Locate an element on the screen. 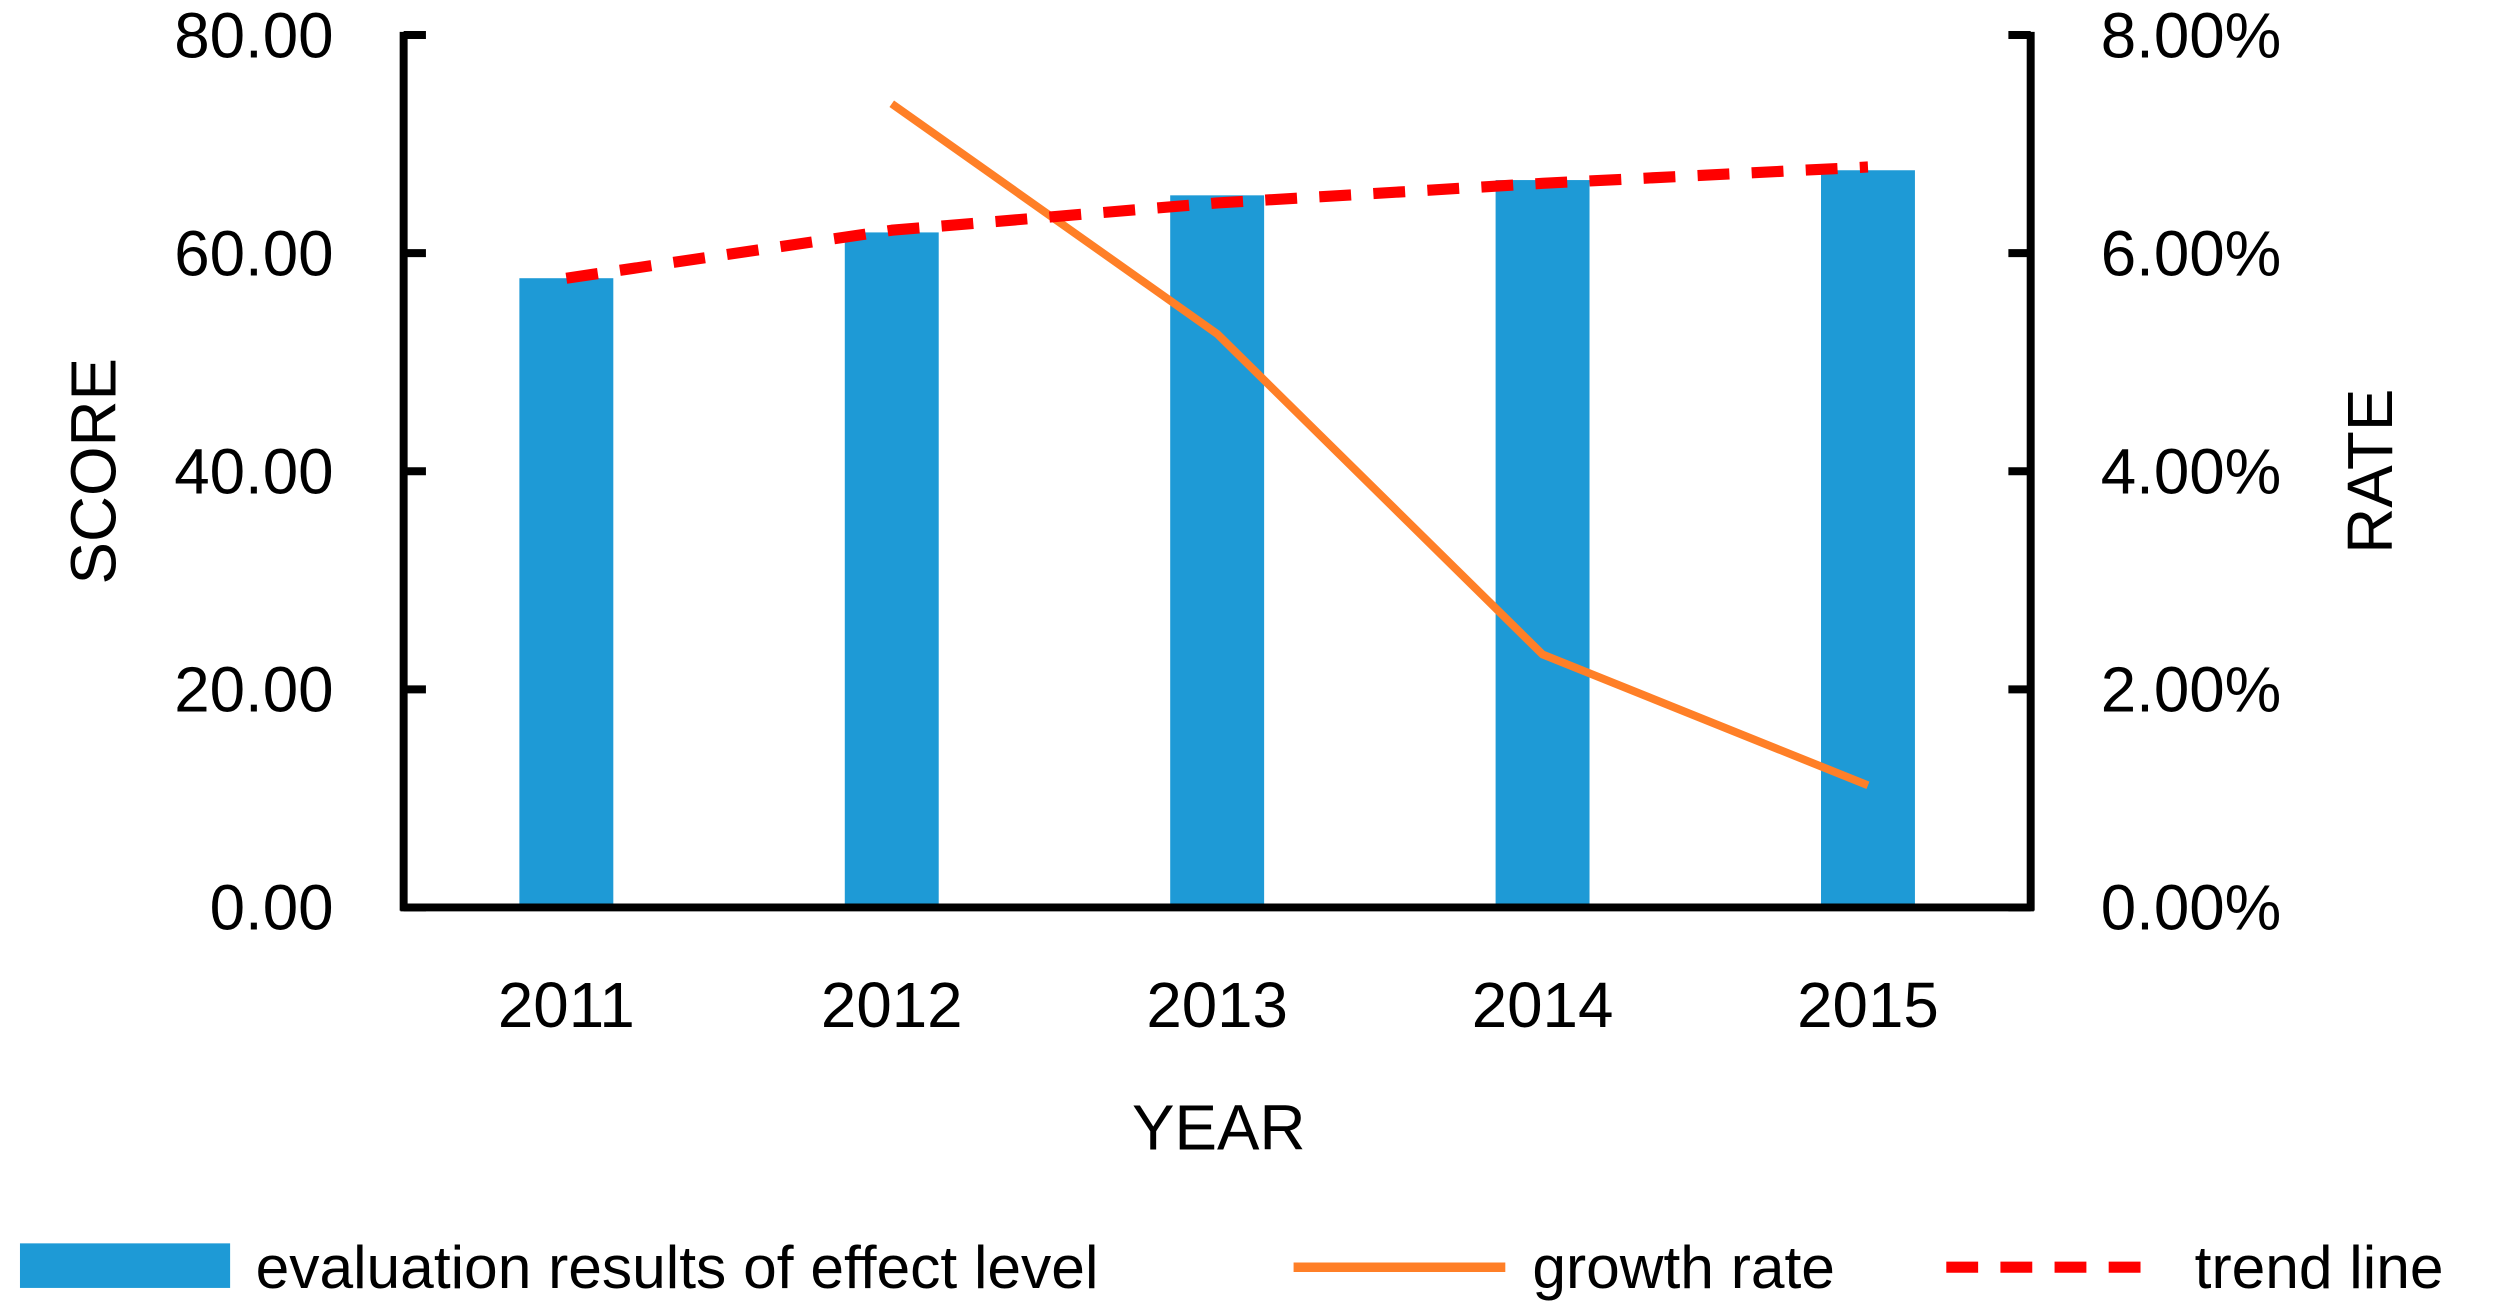  x-tick-label: 2011 is located at coordinates (566, 1005).